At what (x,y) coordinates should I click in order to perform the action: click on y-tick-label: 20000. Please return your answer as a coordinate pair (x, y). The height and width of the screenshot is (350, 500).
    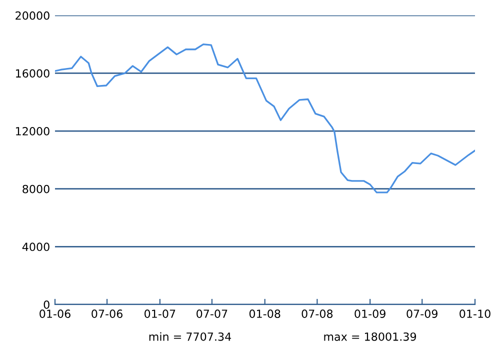
    Looking at the image, I should click on (33, 15).